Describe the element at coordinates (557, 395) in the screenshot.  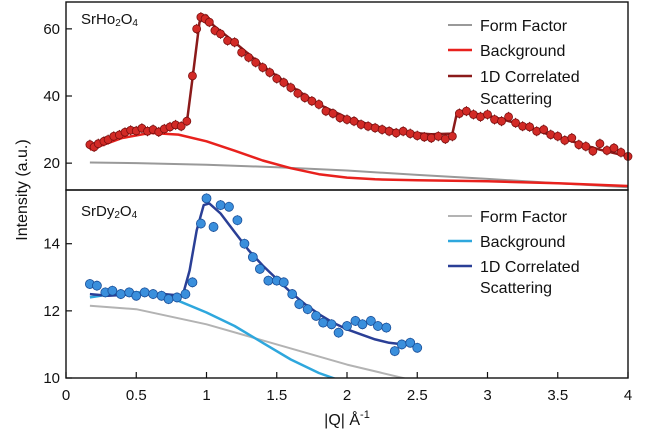
I see `x-tick-label: 3.5` at that location.